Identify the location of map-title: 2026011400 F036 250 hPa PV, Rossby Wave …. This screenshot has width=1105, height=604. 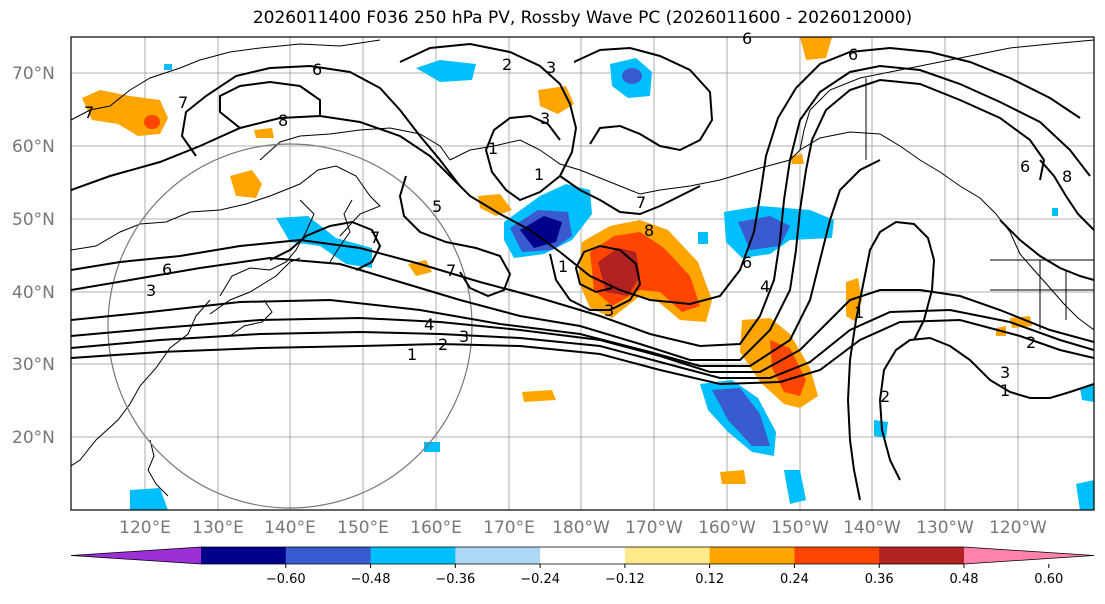
(582, 18).